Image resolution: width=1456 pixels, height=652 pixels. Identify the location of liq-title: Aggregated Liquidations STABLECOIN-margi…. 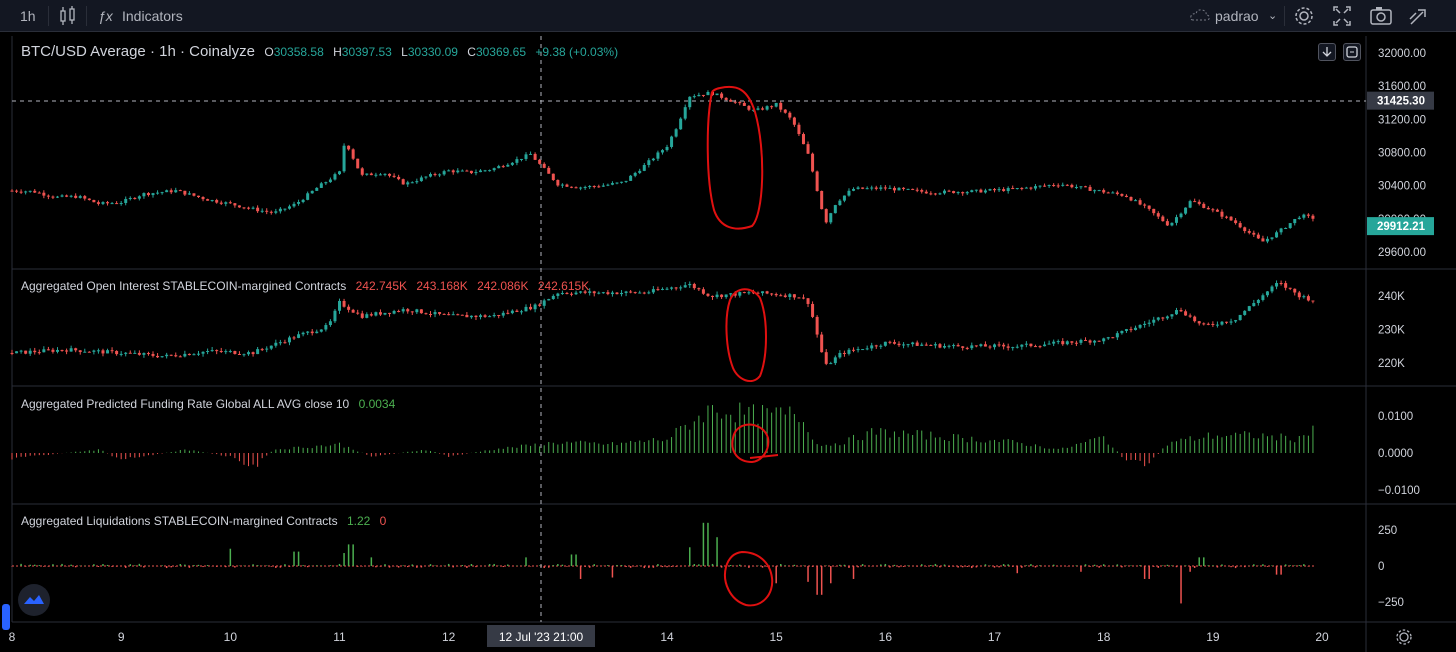
(179, 521).